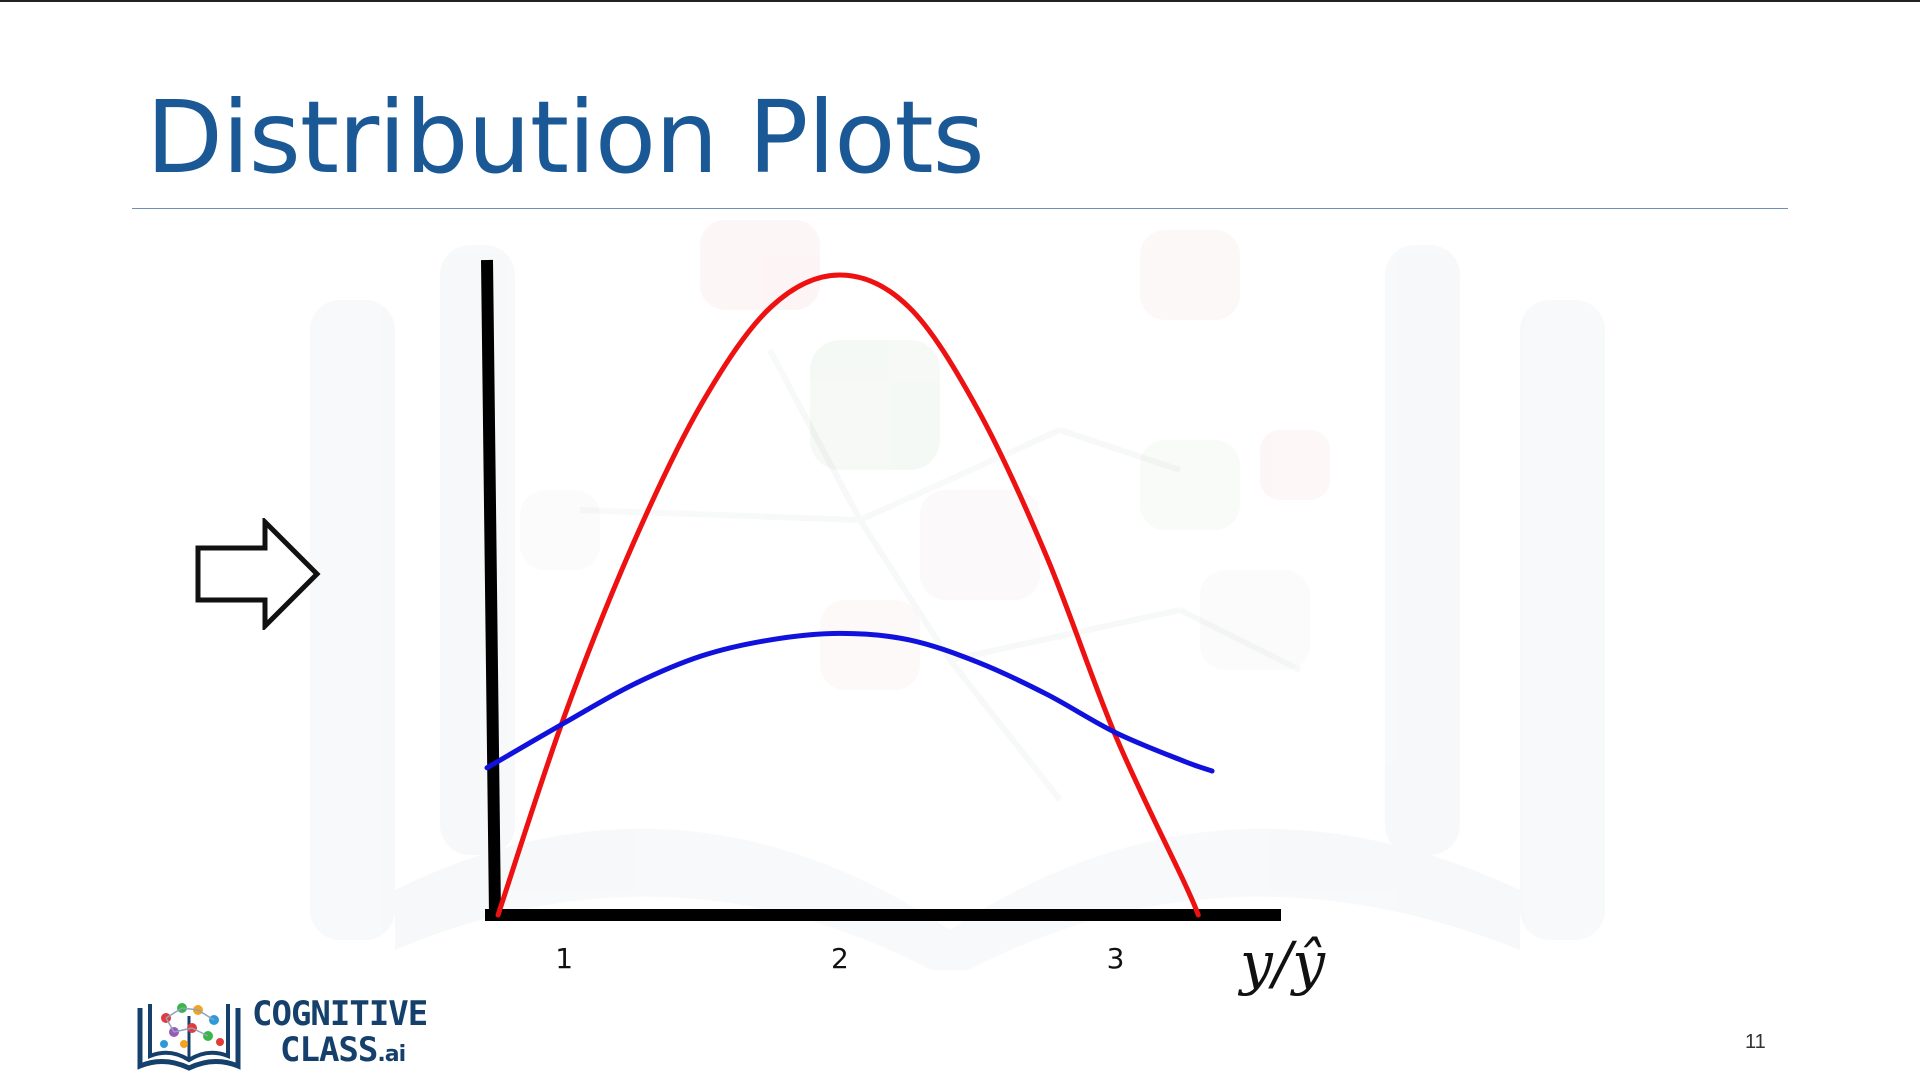  I want to click on tick-layer: 1 2 3, so click(839, 958).